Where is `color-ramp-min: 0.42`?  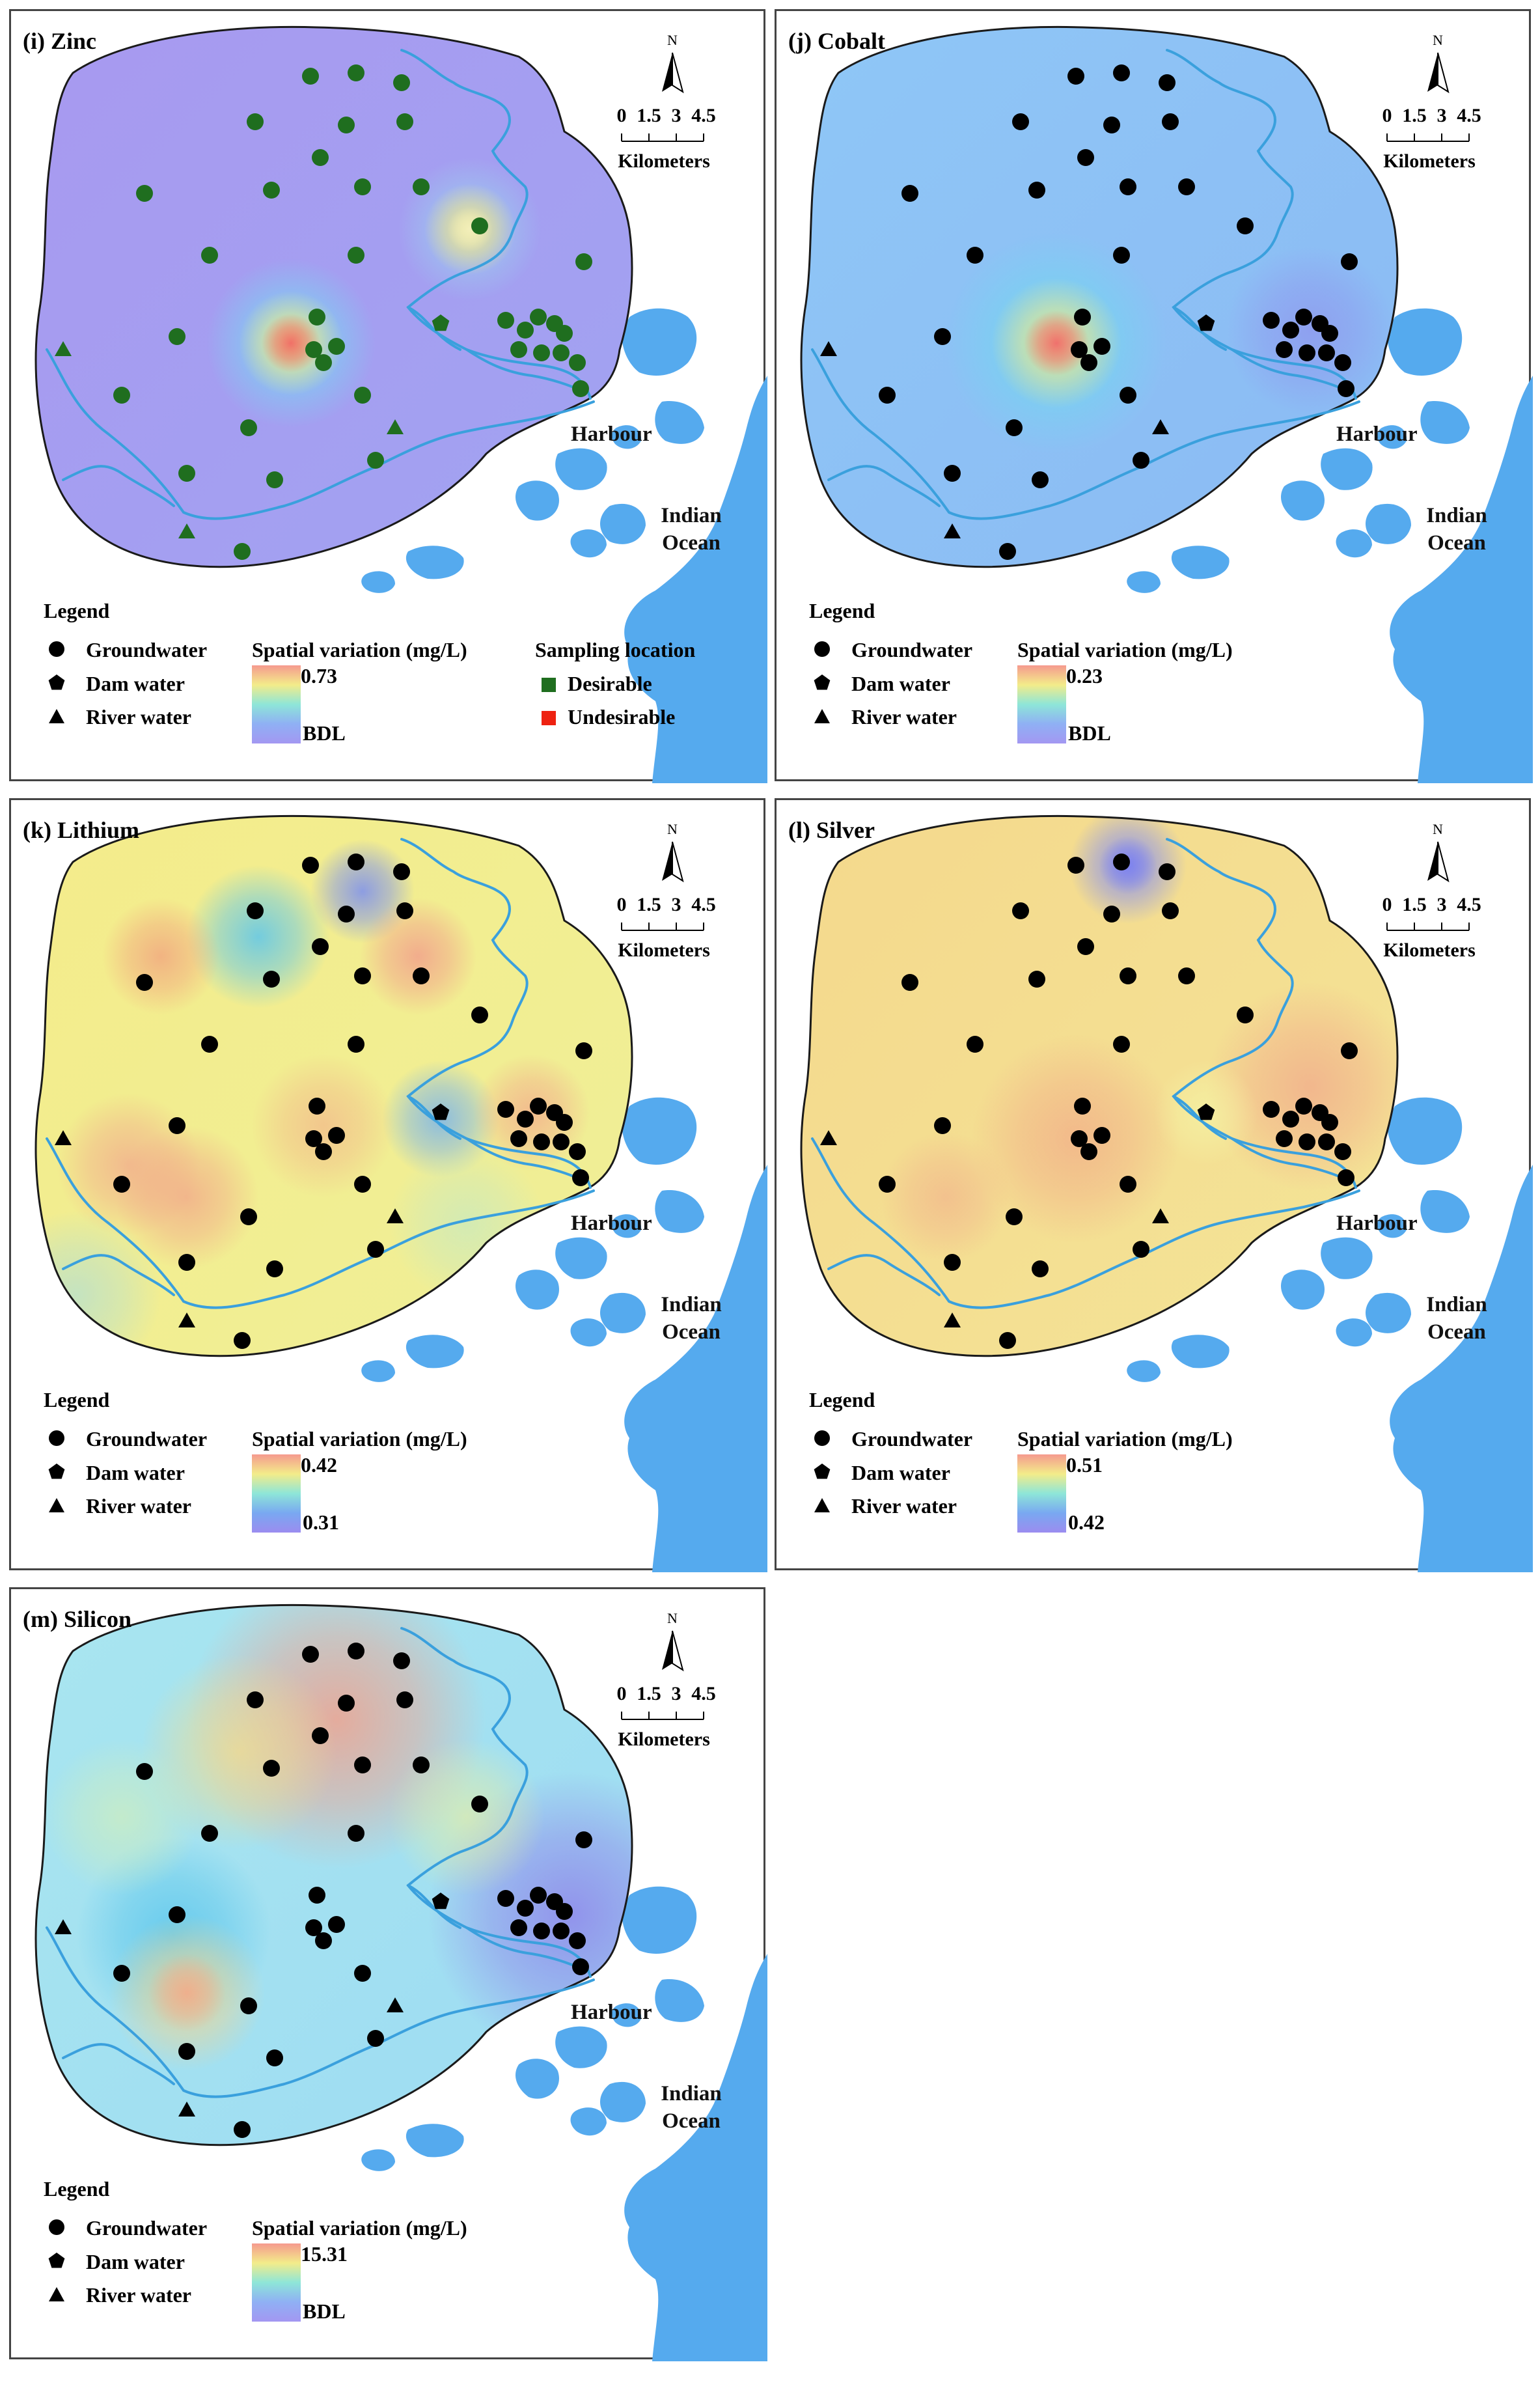
color-ramp-min: 0.42 is located at coordinates (1086, 1522).